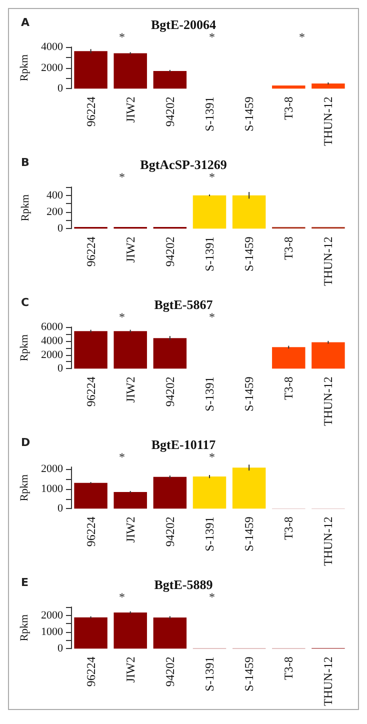 The width and height of the screenshot is (367, 724). I want to click on y-tick-label: 200, so click(55, 212).